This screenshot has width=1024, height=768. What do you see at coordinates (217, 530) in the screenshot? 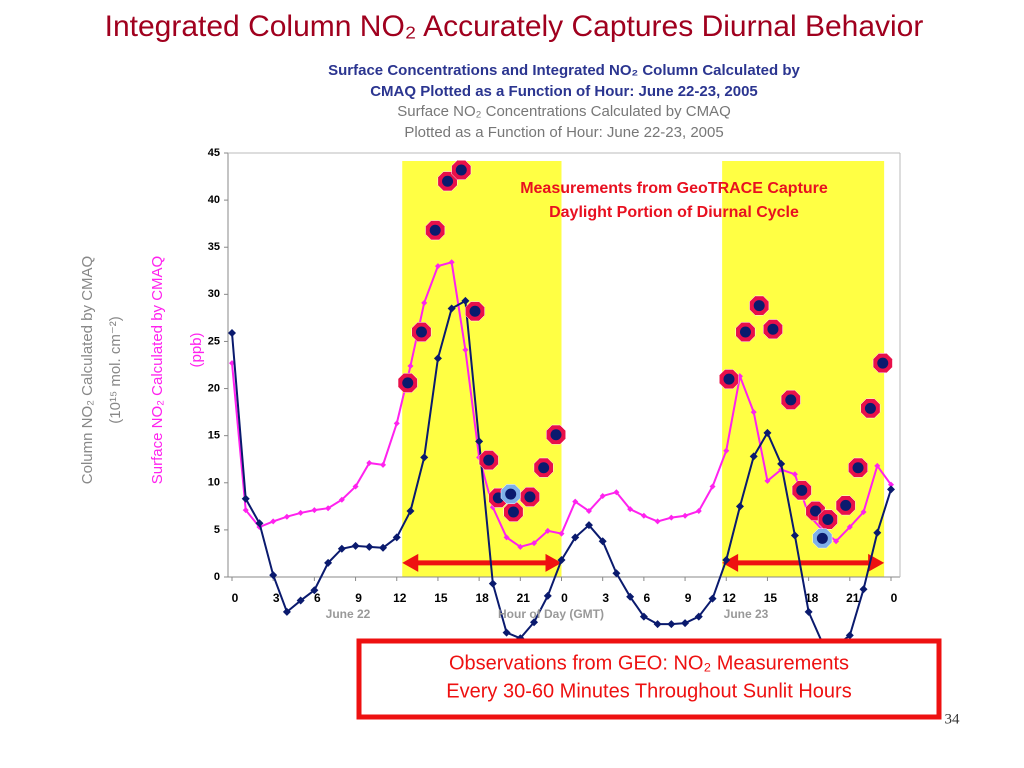
I see `y-tick-label: 5` at bounding box center [217, 530].